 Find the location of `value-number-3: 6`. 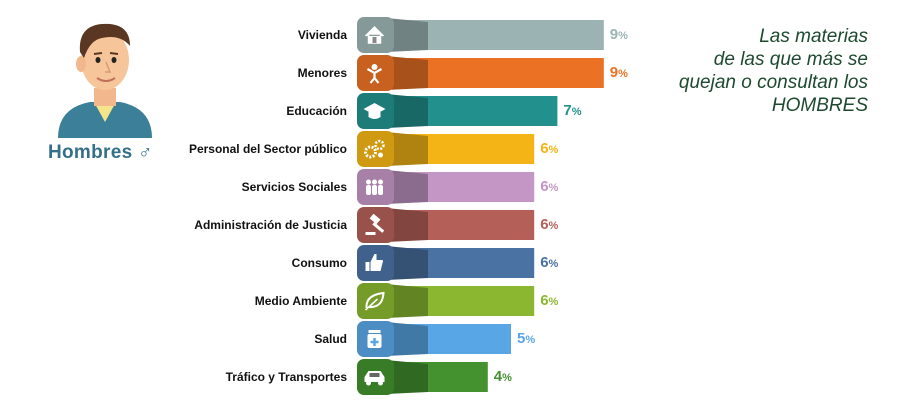

value-number-3: 6 is located at coordinates (544, 148).